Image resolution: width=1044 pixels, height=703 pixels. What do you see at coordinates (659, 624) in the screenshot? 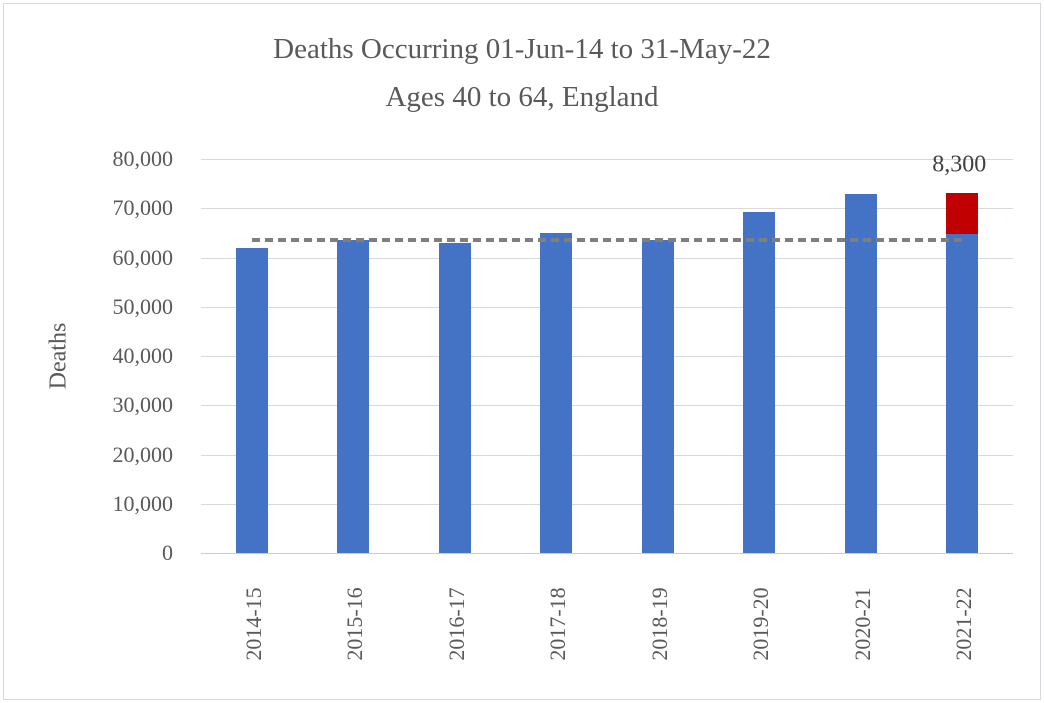
I see `x-tick-label-2018-19: 2018-19` at bounding box center [659, 624].